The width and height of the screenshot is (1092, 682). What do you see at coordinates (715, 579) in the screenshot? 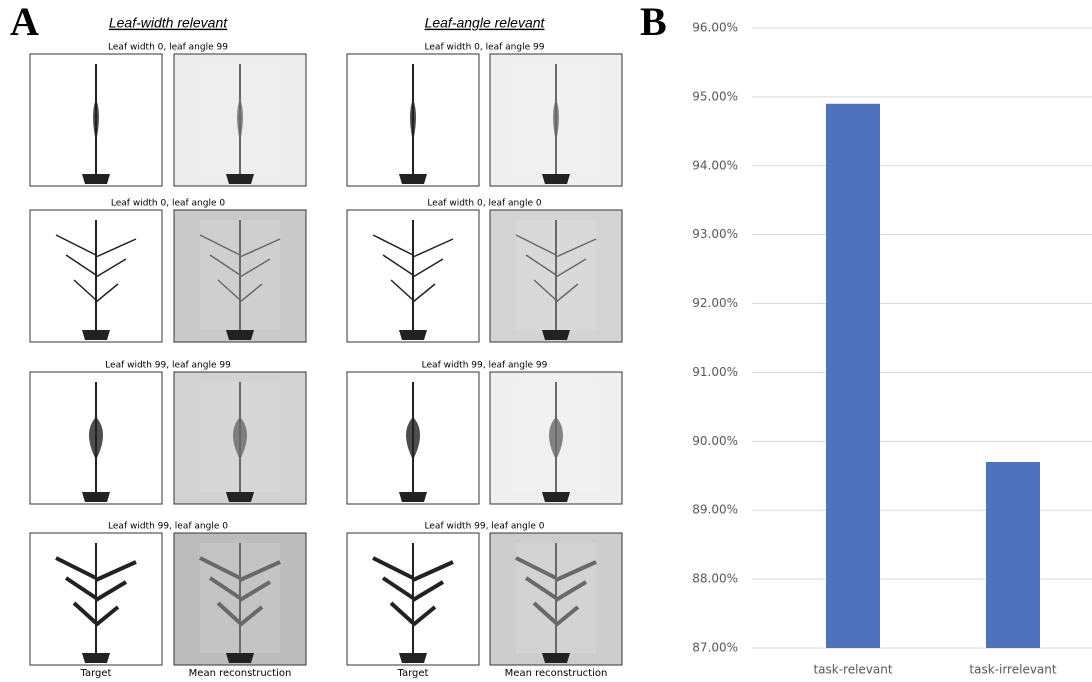
I see `y-tick-label: 88.00%` at bounding box center [715, 579].